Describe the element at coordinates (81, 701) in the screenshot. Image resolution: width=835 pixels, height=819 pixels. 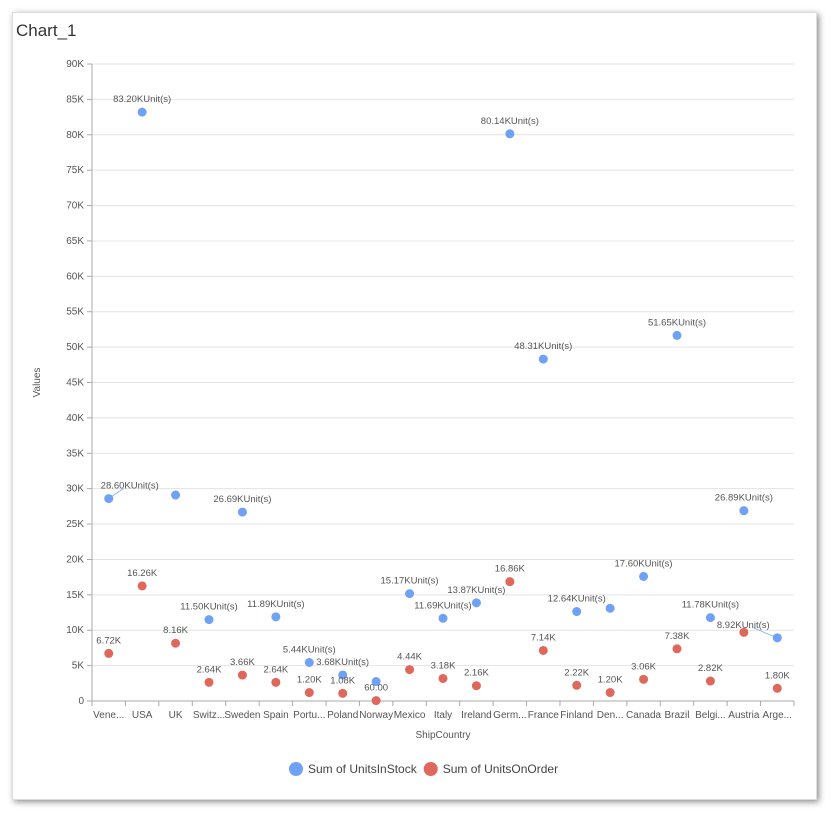
I see `y-tick-label: 0` at that location.